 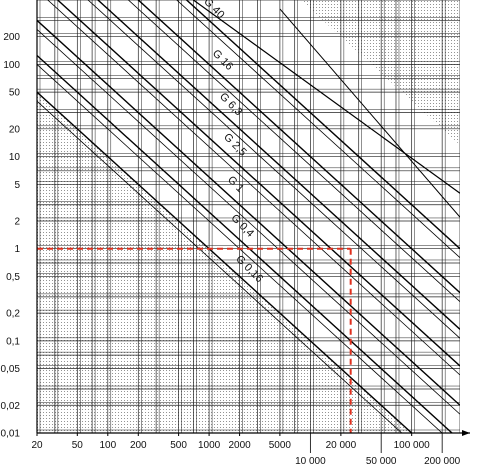 I want to click on y-tick-label: 0,1, so click(x=13, y=341).